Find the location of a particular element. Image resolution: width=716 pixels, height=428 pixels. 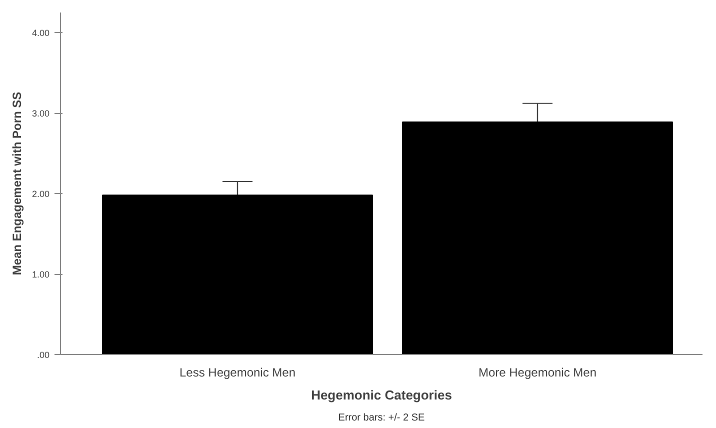

x-axis-title: Hegemonic Categories is located at coordinates (381, 395).